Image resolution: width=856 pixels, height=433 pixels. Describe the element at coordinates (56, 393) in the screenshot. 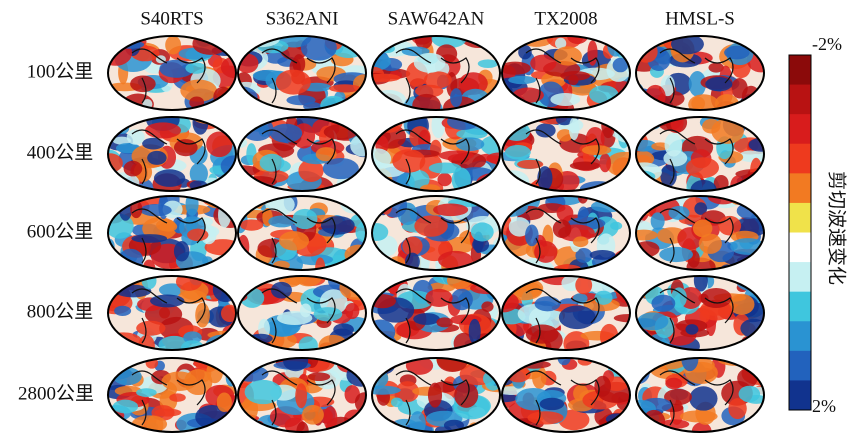

I see `row-label: 2800公里` at that location.